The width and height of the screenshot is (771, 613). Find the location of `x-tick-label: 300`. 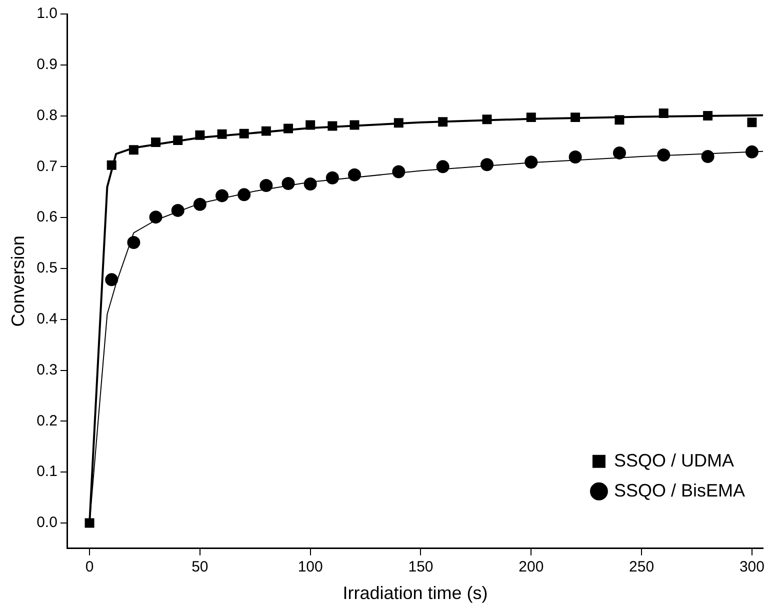

x-tick-label: 300 is located at coordinates (751, 567).